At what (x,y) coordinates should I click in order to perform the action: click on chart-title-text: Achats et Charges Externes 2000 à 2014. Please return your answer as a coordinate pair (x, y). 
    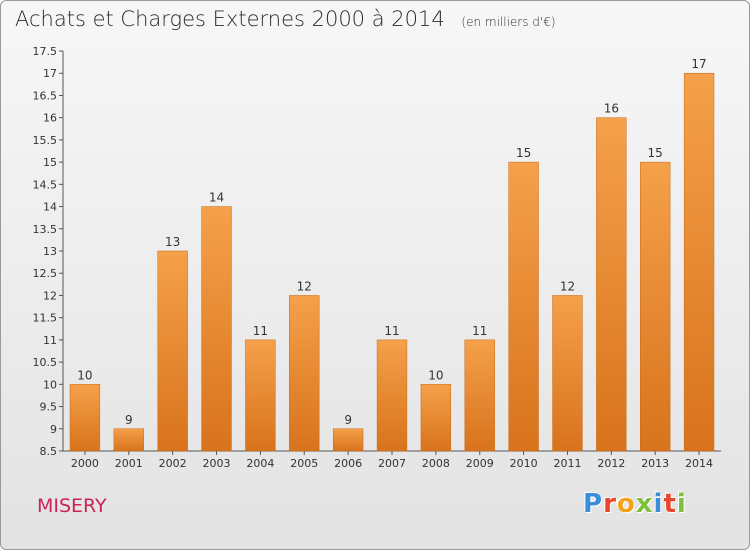
    Looking at the image, I should click on (230, 19).